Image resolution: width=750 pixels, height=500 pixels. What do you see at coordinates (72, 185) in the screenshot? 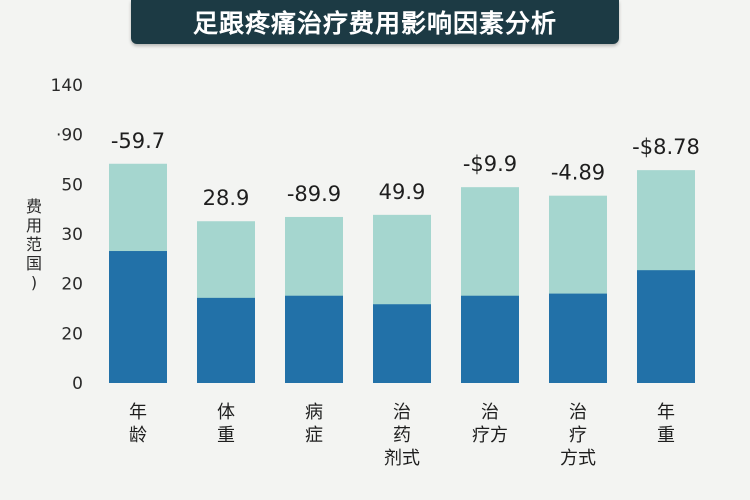
I see `y-tick-label: 50` at bounding box center [72, 185].